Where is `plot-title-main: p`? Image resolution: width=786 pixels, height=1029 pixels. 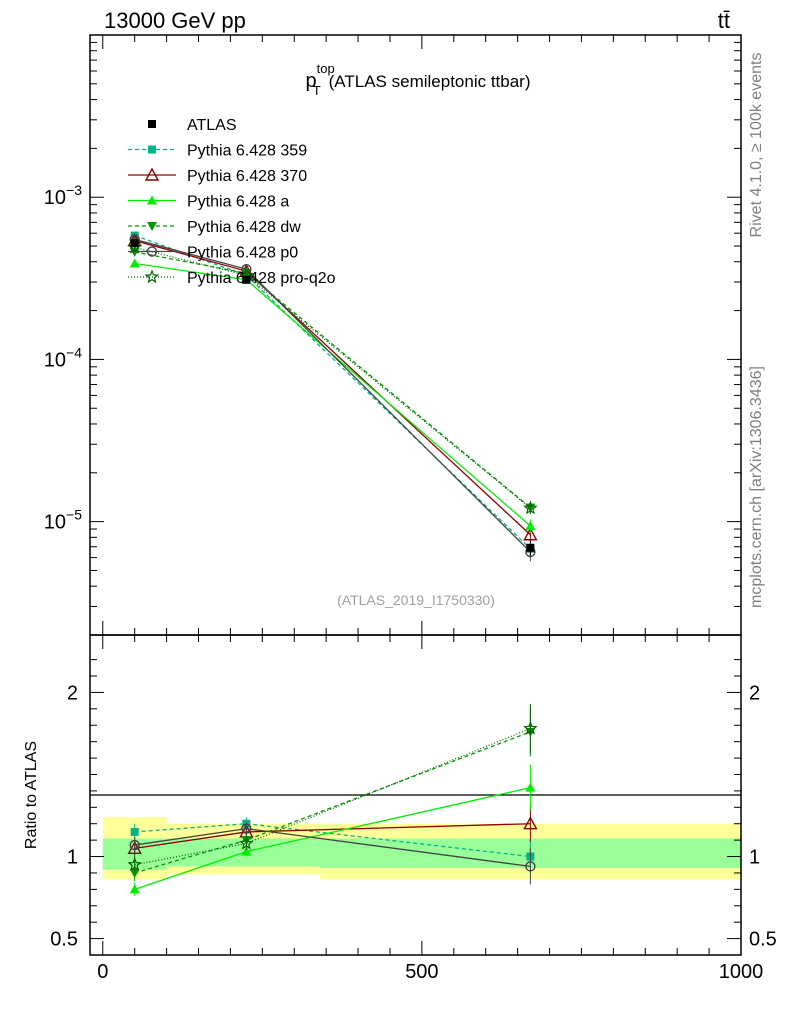
plot-title-main: p is located at coordinates (310, 81).